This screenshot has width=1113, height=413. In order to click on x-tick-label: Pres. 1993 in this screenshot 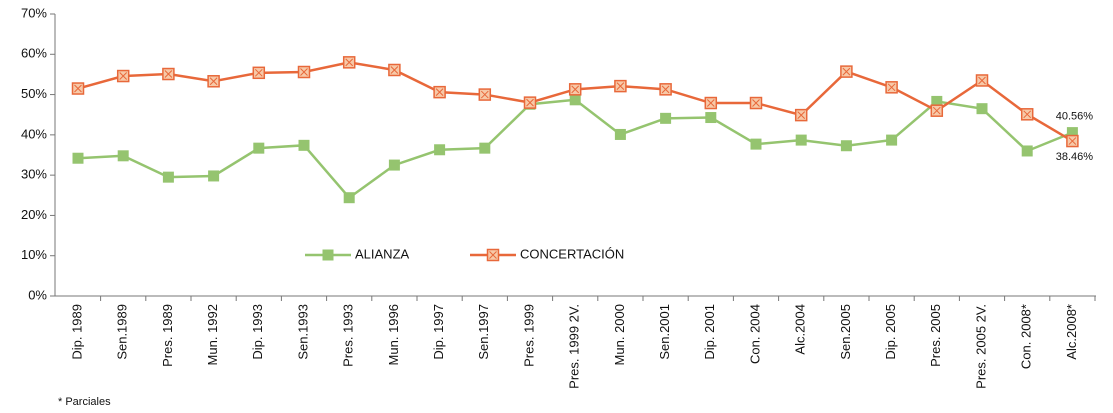, I will do `click(348, 335)`.